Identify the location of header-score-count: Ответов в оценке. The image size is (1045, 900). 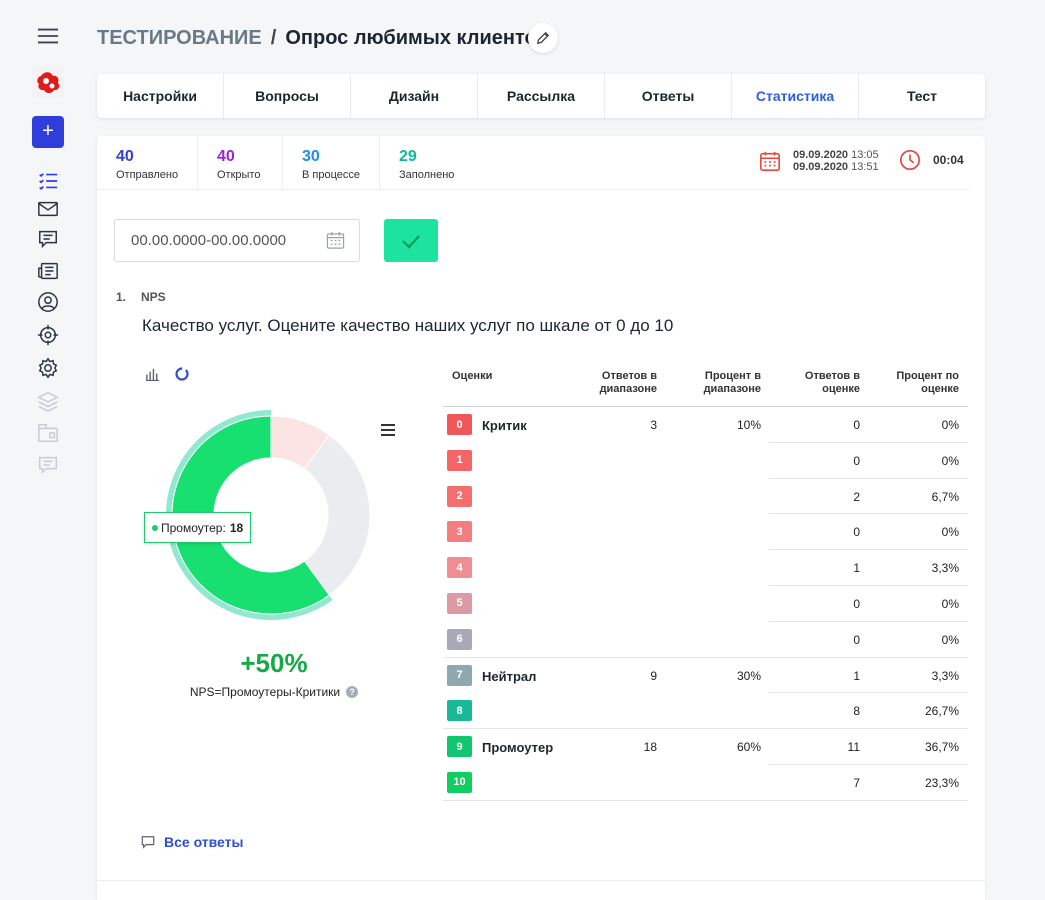
(832, 383).